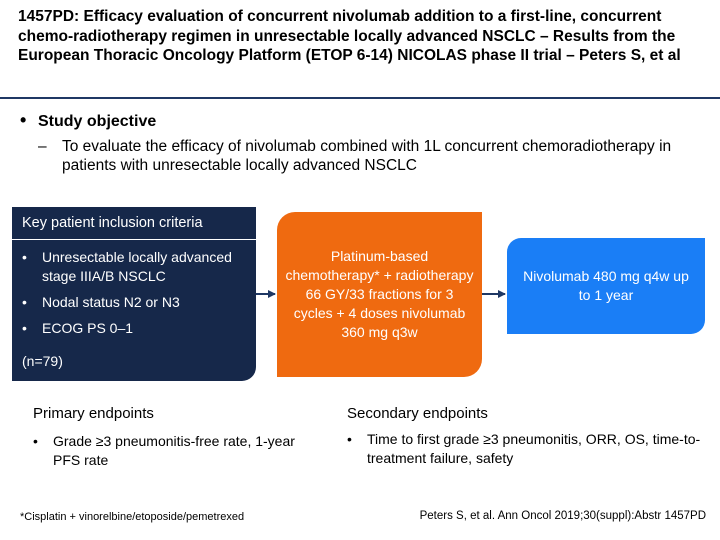  I want to click on dash-glyph: –, so click(42, 146).